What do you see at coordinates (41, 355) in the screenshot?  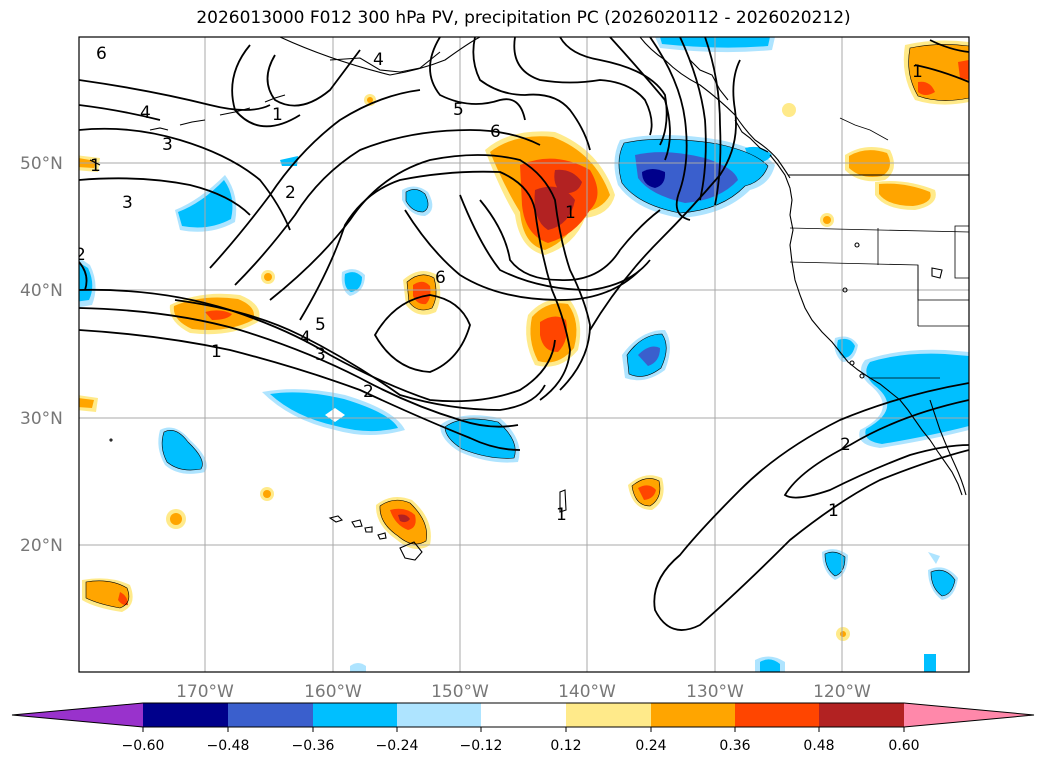 I see `latitude-axis: 50°N 40°N 30°N 20°N` at bounding box center [41, 355].